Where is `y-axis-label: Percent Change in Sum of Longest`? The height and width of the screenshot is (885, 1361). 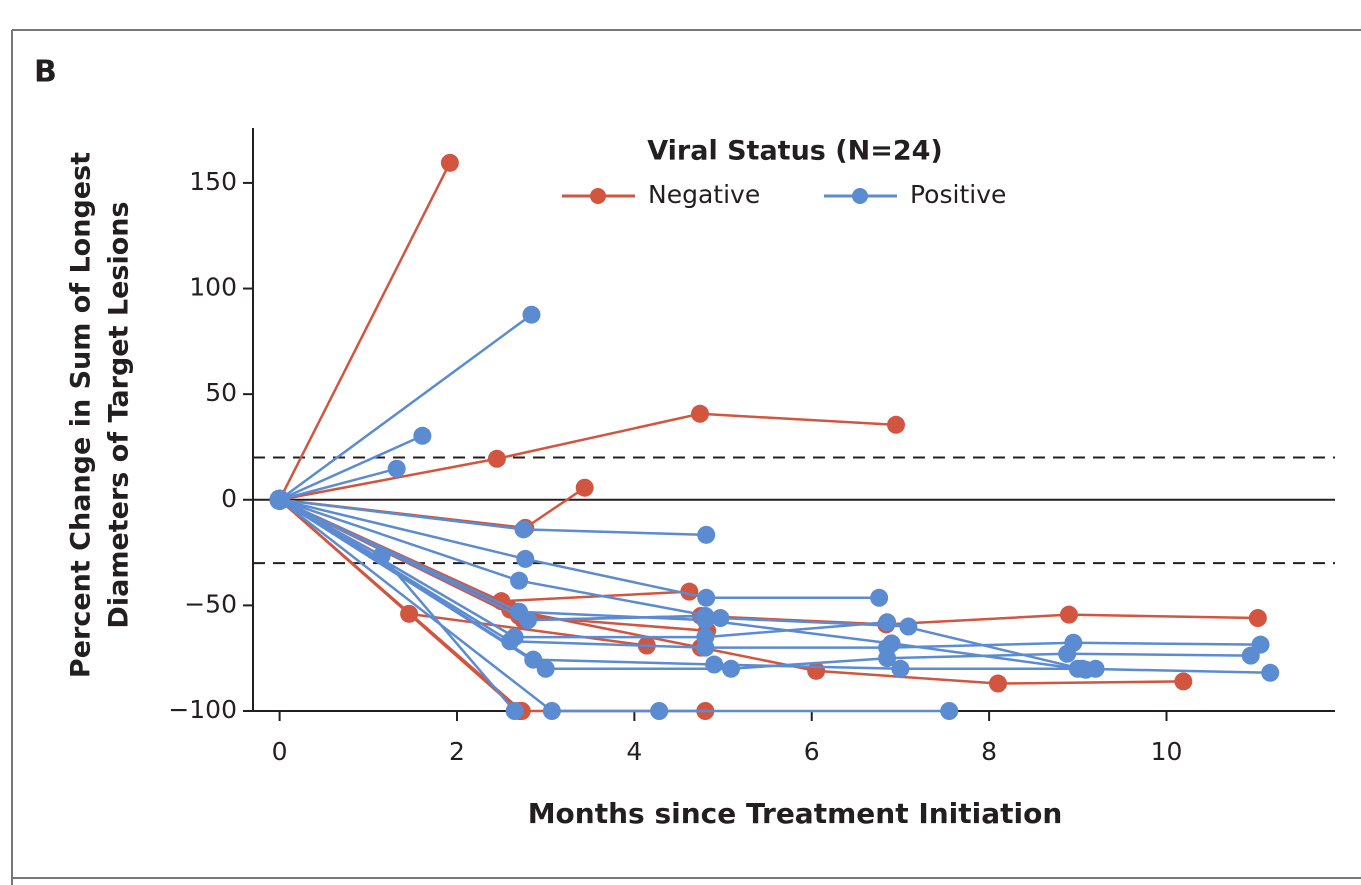 y-axis-label: Percent Change in Sum of Longest is located at coordinates (81, 415).